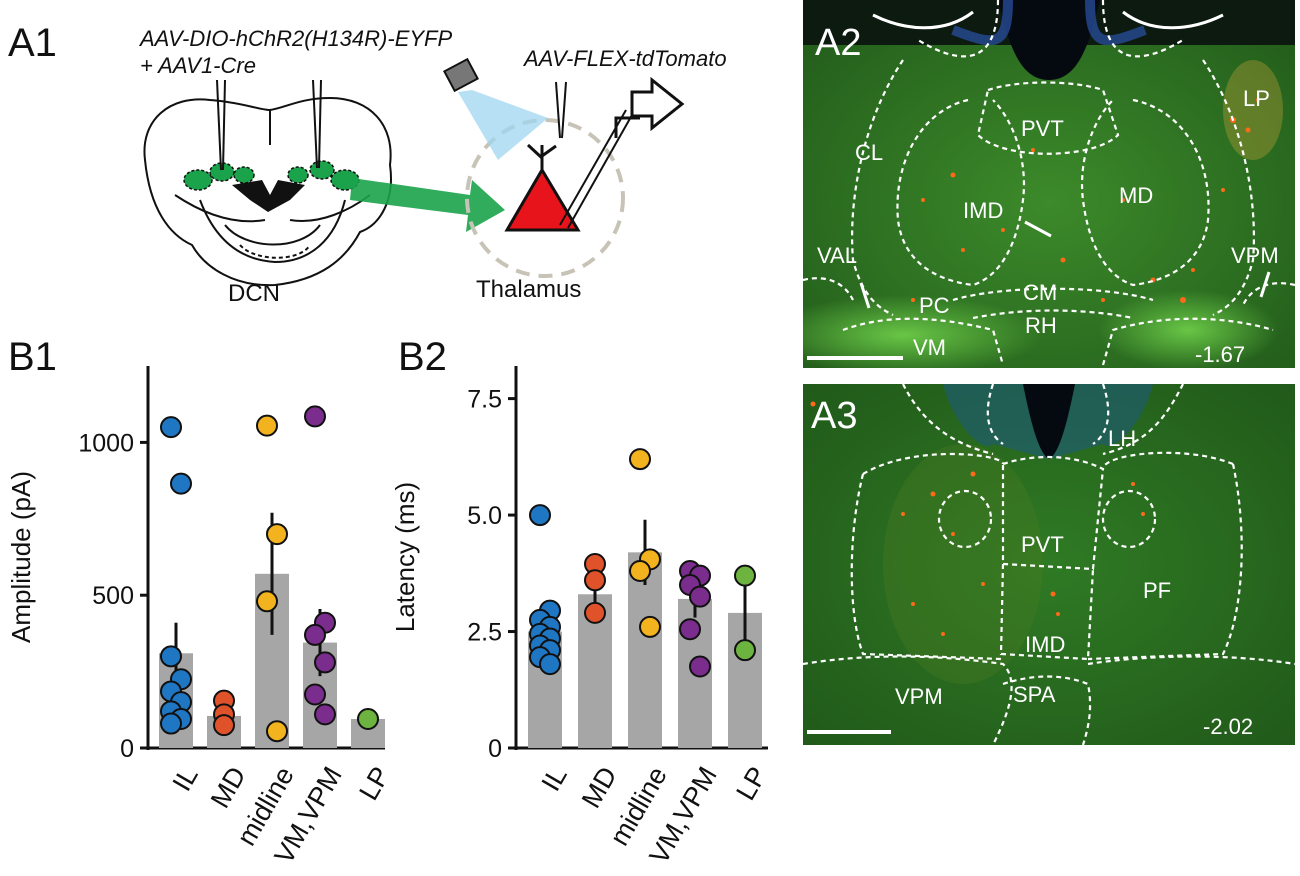 This screenshot has width=1300, height=876. Describe the element at coordinates (1041, 325) in the screenshot. I see `region-label: RH` at that location.